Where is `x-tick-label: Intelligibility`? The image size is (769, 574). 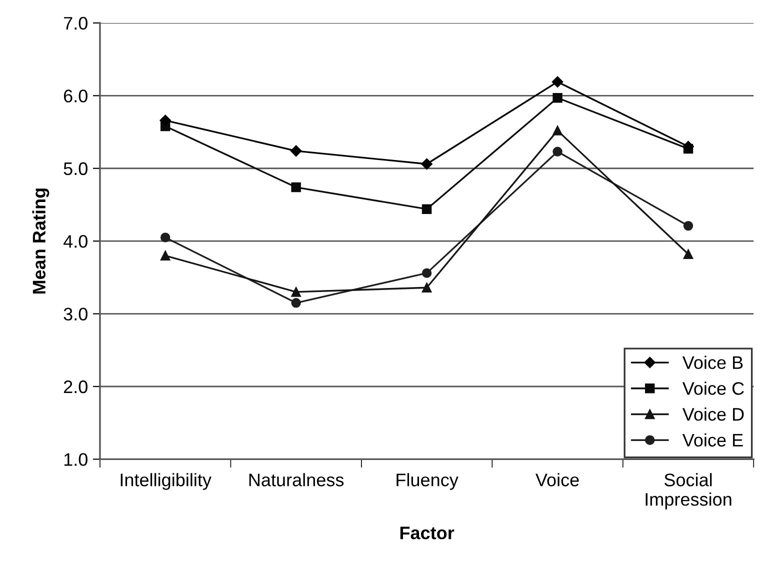
x-tick-label: Intelligibility is located at coordinates (166, 481).